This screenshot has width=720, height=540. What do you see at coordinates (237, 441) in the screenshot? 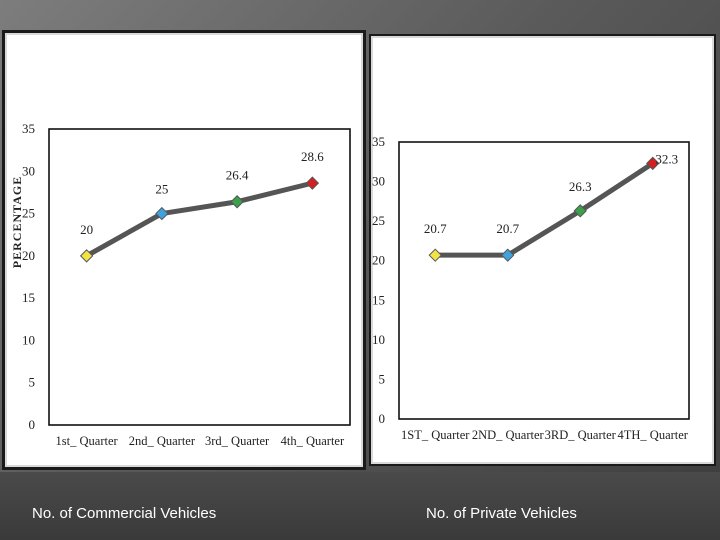
I see `x-tick-label: 3rd_ Quarter` at bounding box center [237, 441].